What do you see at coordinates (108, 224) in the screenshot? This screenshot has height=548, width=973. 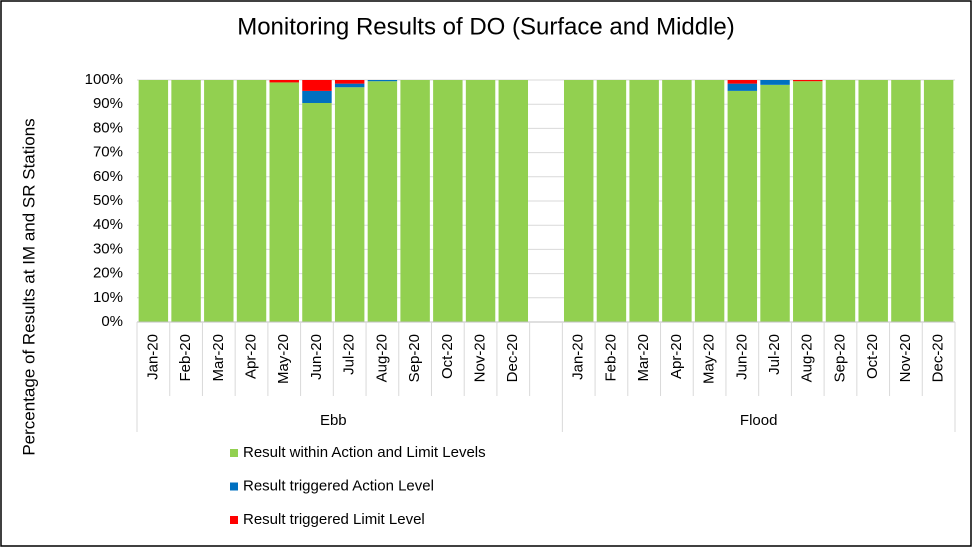 I see `y-tick-label: 40%` at bounding box center [108, 224].